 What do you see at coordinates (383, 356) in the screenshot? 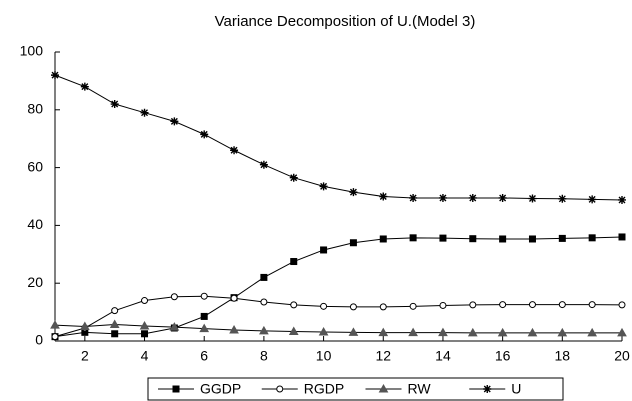
I see `x-tick-label: 12` at bounding box center [383, 356].